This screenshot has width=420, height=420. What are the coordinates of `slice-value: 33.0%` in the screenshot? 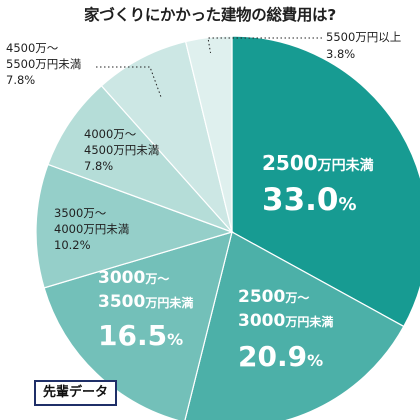 It's located at (309, 200).